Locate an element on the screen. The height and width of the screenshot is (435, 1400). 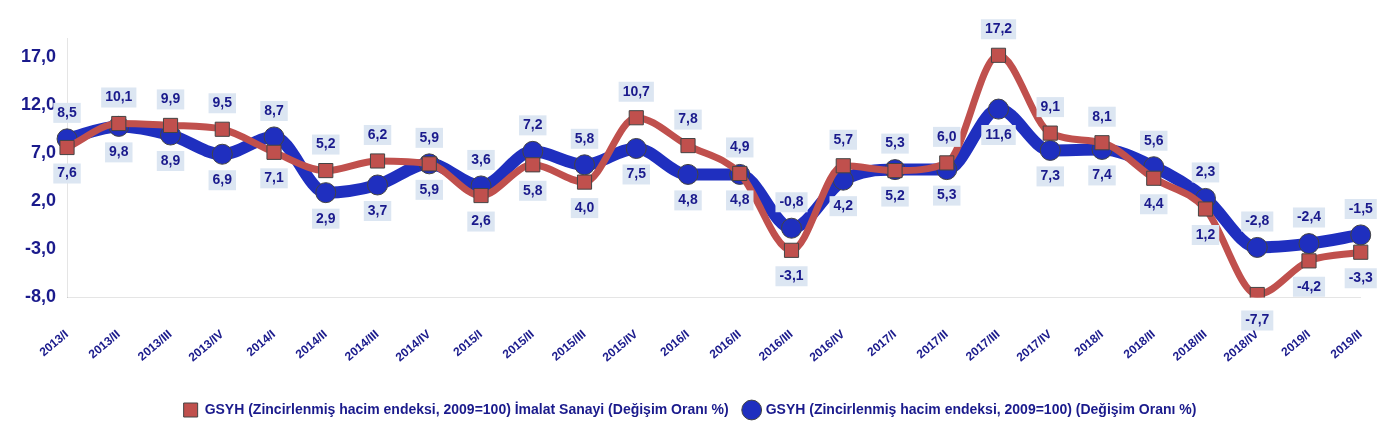
data-label: 8,7 is located at coordinates (274, 109).